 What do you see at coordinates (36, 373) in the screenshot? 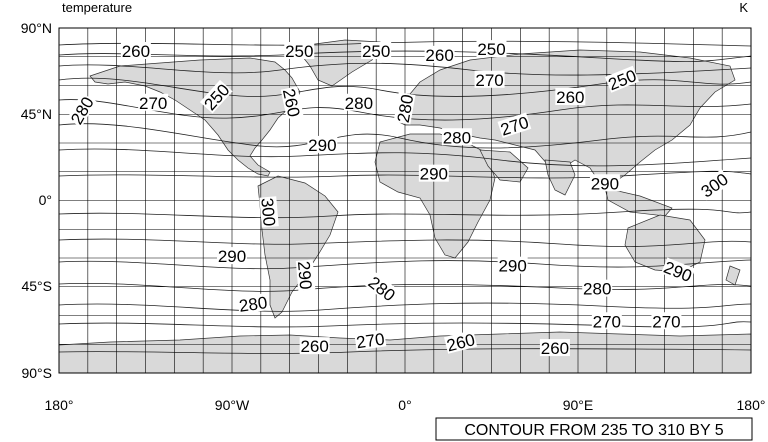
I see `lat-label-90s: 90°S` at bounding box center [36, 373].